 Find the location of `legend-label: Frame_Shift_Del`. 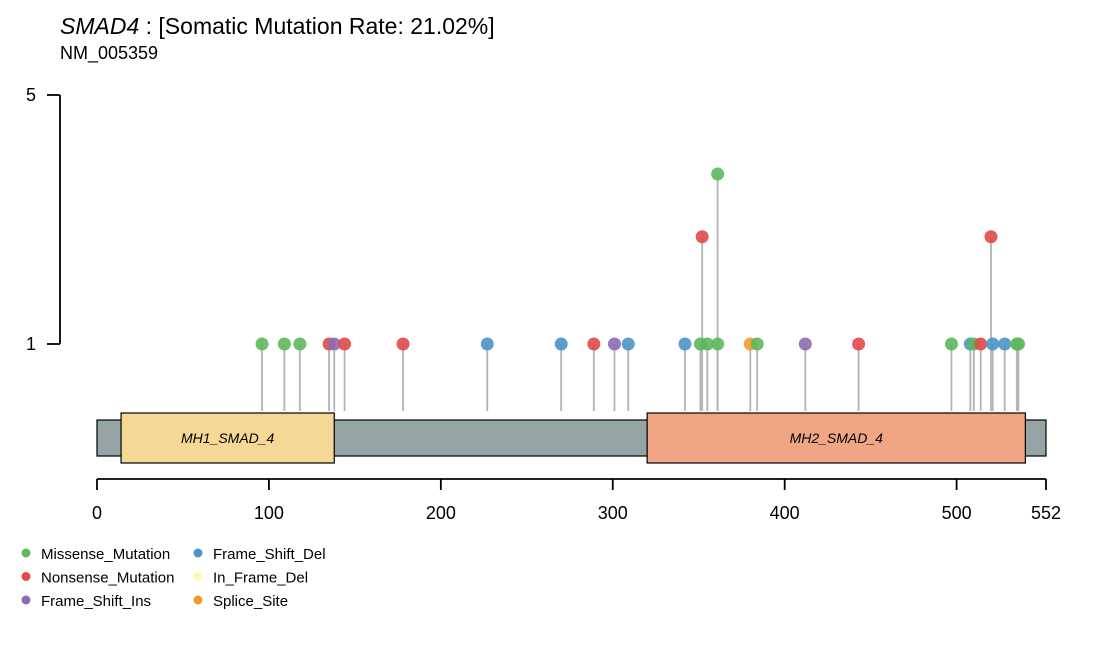

legend-label: Frame_Shift_Del is located at coordinates (269, 554).